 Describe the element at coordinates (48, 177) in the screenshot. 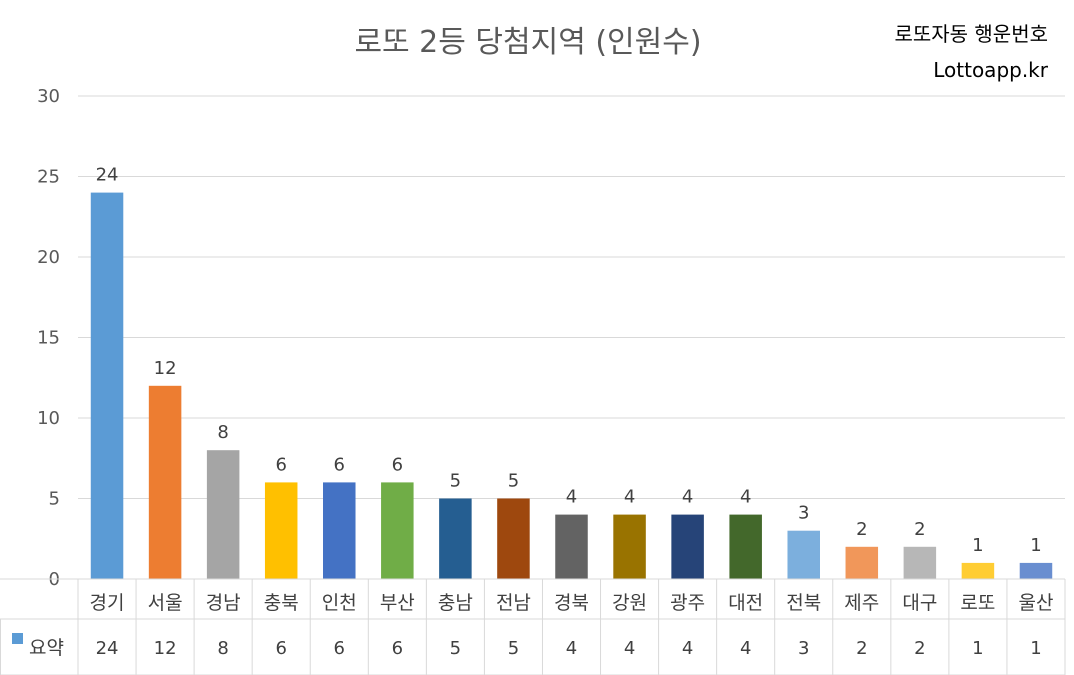

I see `y-tick-label: 25` at that location.